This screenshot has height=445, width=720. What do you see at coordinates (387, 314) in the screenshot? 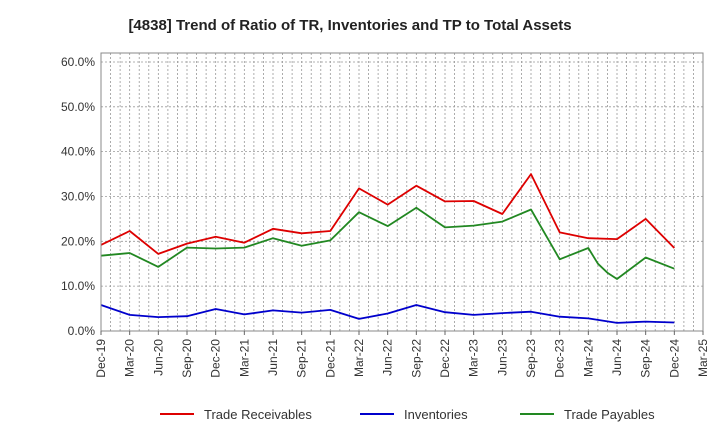
I see `series-line-inventories` at bounding box center [387, 314].